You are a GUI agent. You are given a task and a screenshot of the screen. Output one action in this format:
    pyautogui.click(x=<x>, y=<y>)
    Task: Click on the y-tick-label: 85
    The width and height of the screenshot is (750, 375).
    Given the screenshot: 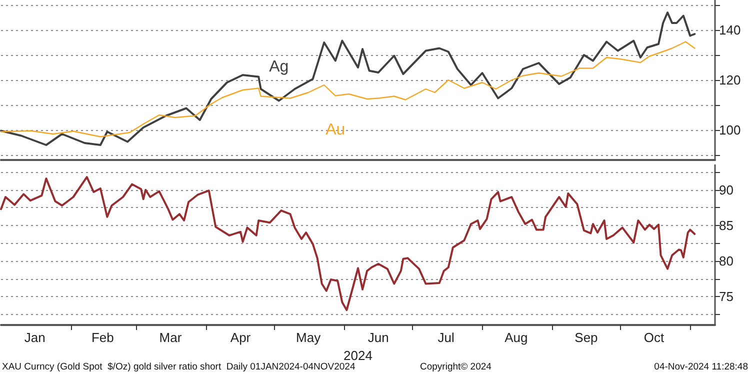 What is the action you would take?
    pyautogui.click(x=726, y=225)
    